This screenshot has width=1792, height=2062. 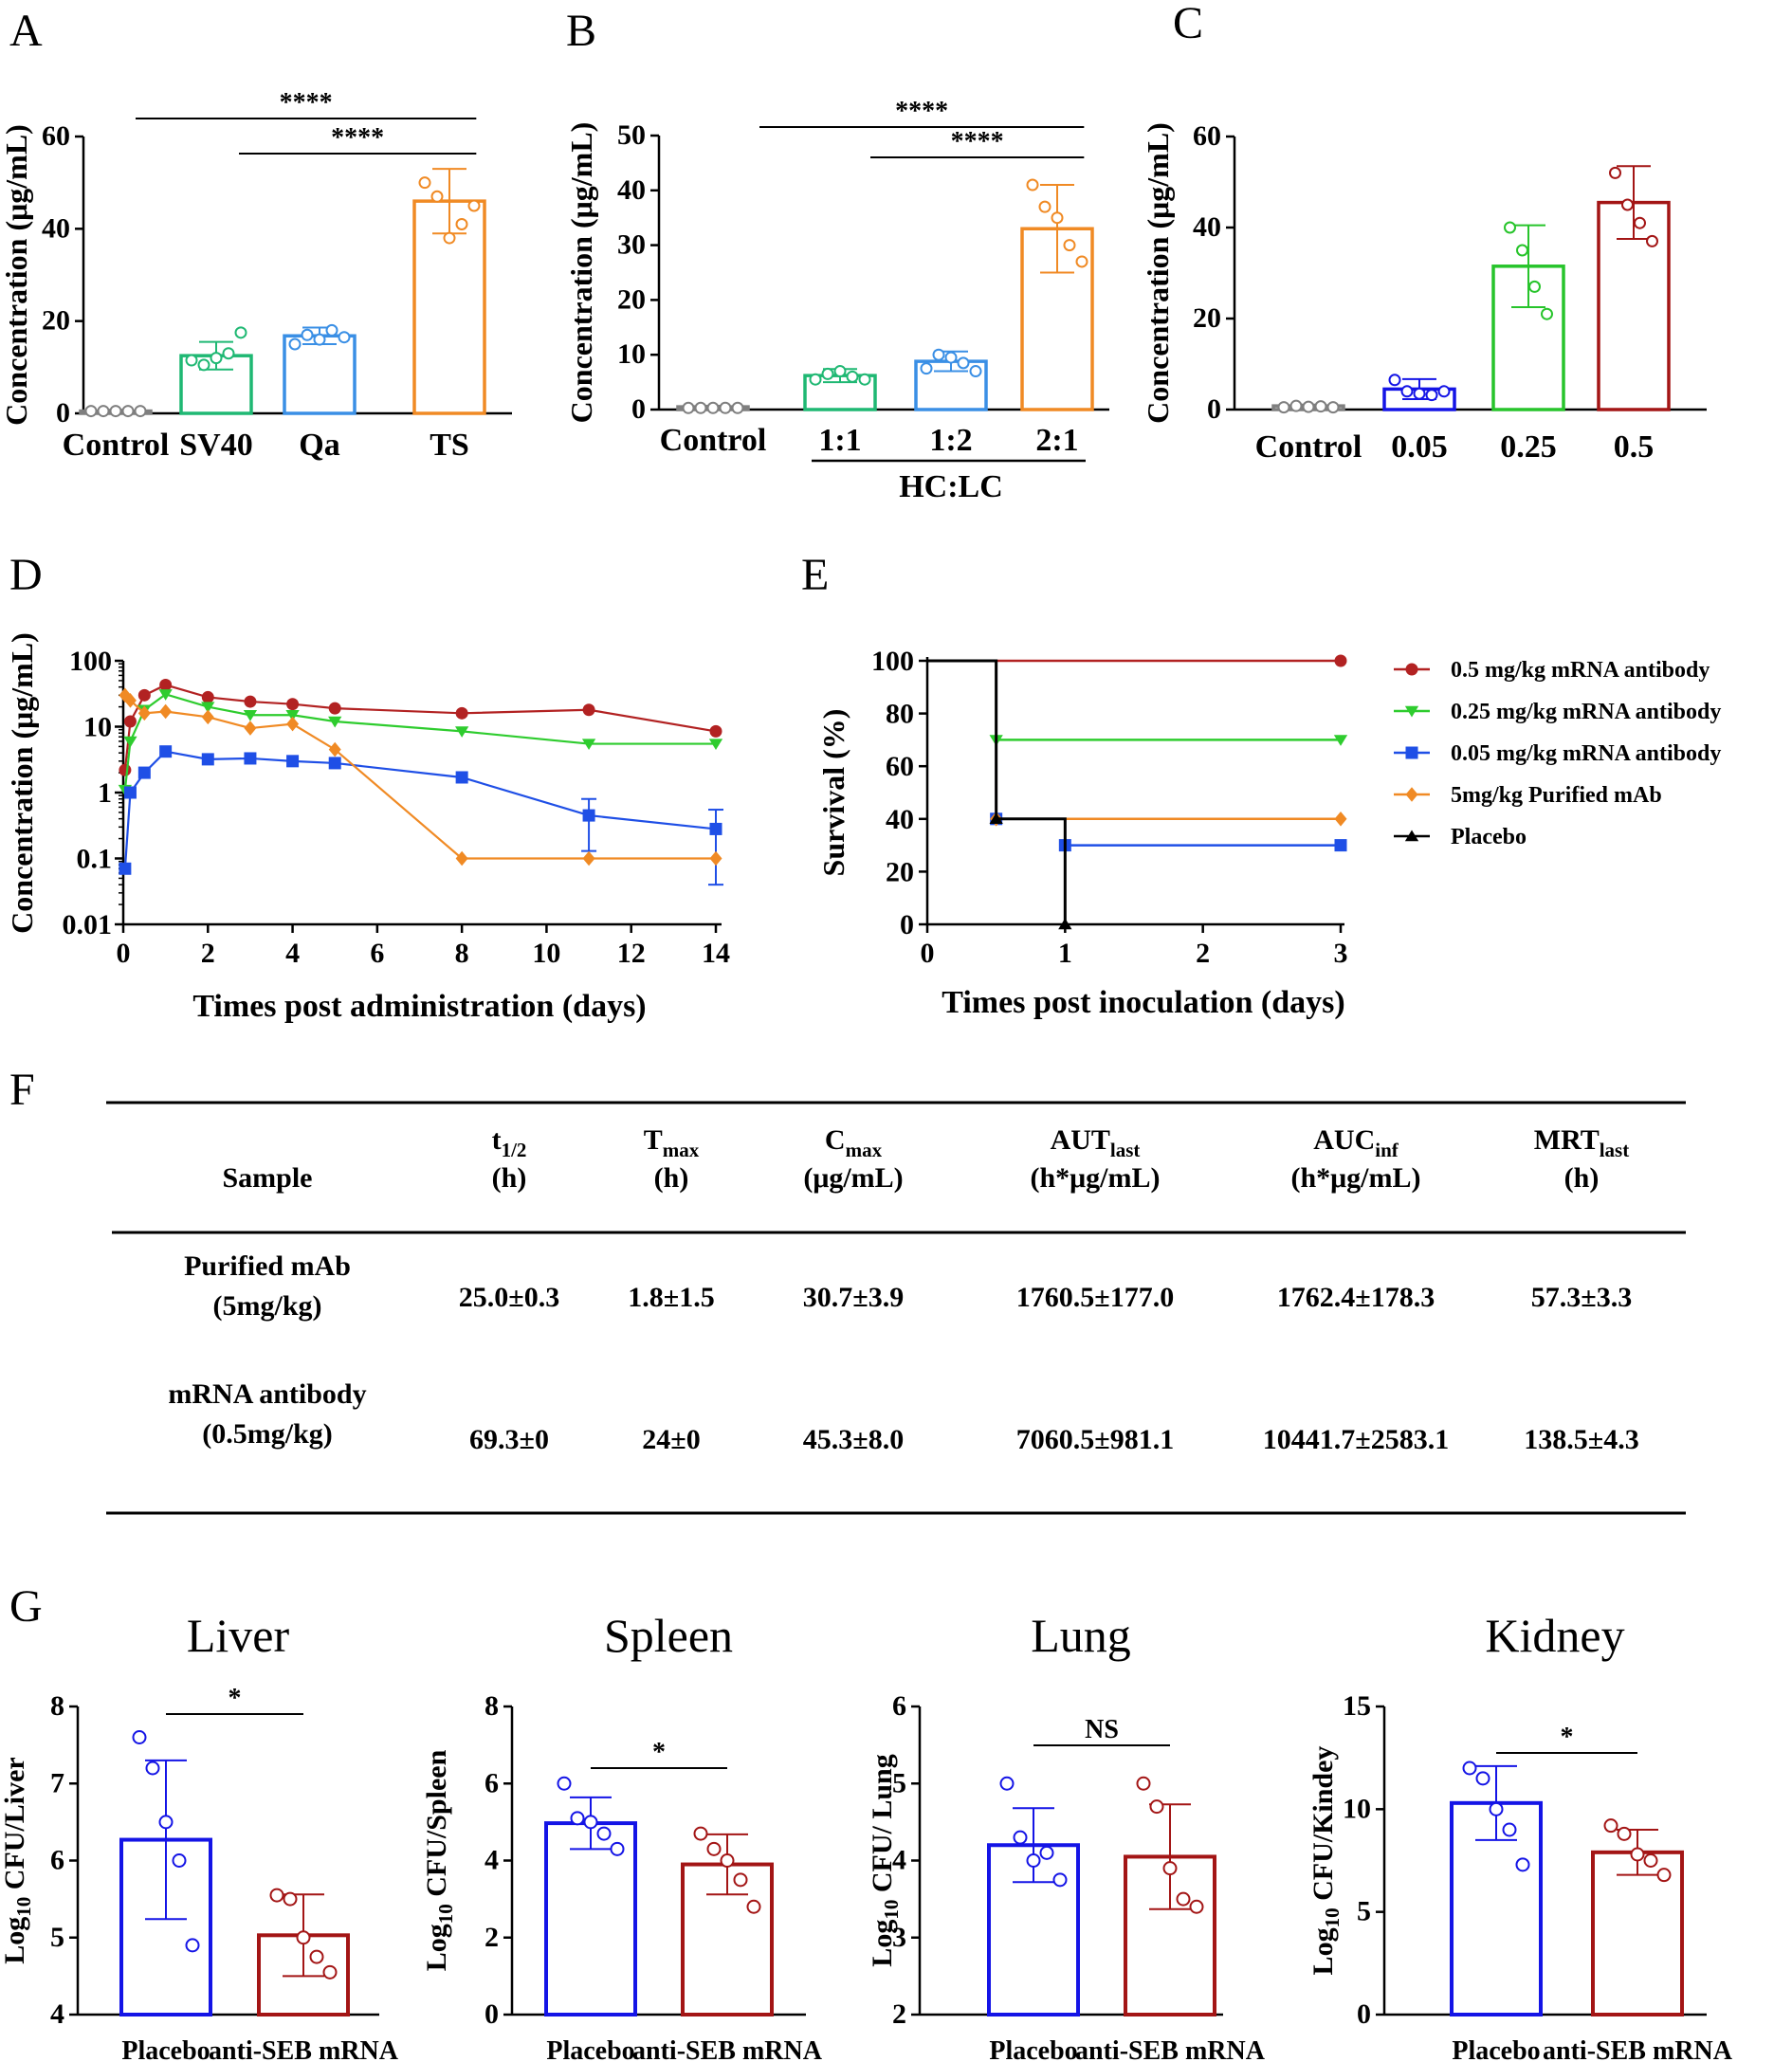 I want to click on y-tick-label: 2, so click(x=899, y=2014).